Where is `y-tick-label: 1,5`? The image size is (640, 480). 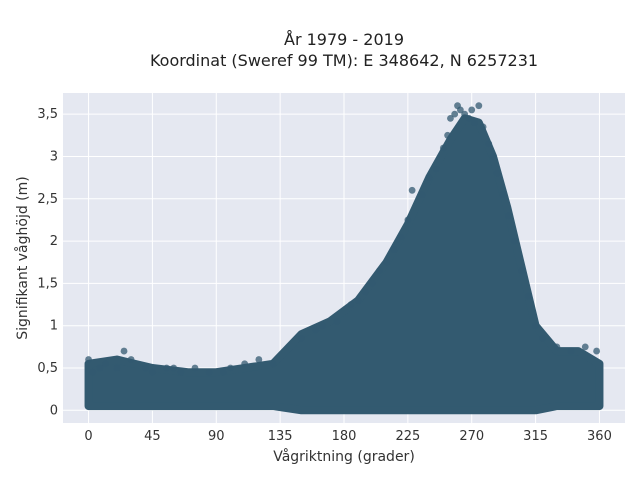 y-tick-label: 1,5 is located at coordinates (47, 283).